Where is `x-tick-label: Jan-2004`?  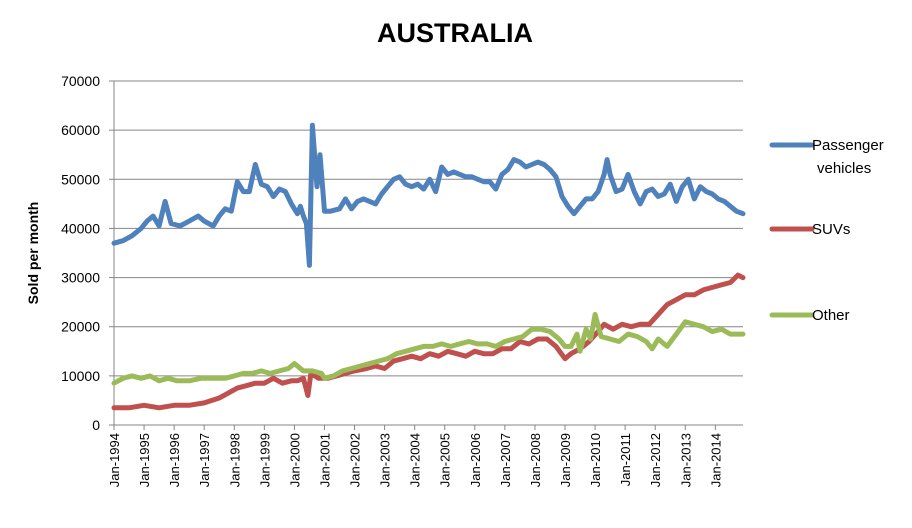 x-tick-label: Jan-2004 is located at coordinates (415, 460).